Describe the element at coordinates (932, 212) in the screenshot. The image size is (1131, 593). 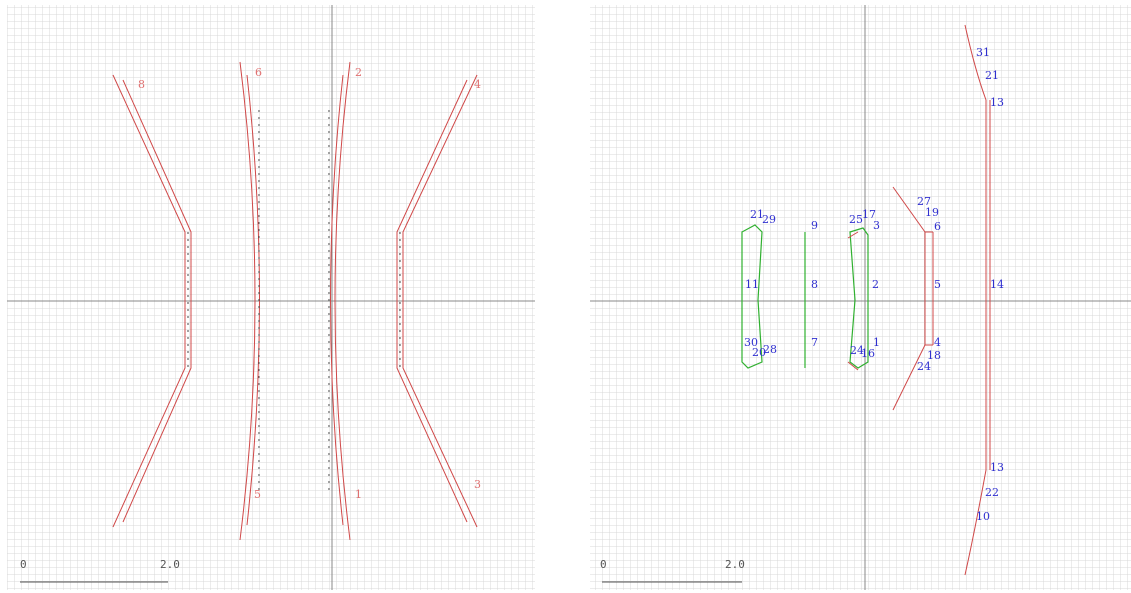
I see `surface-label: 19` at that location.